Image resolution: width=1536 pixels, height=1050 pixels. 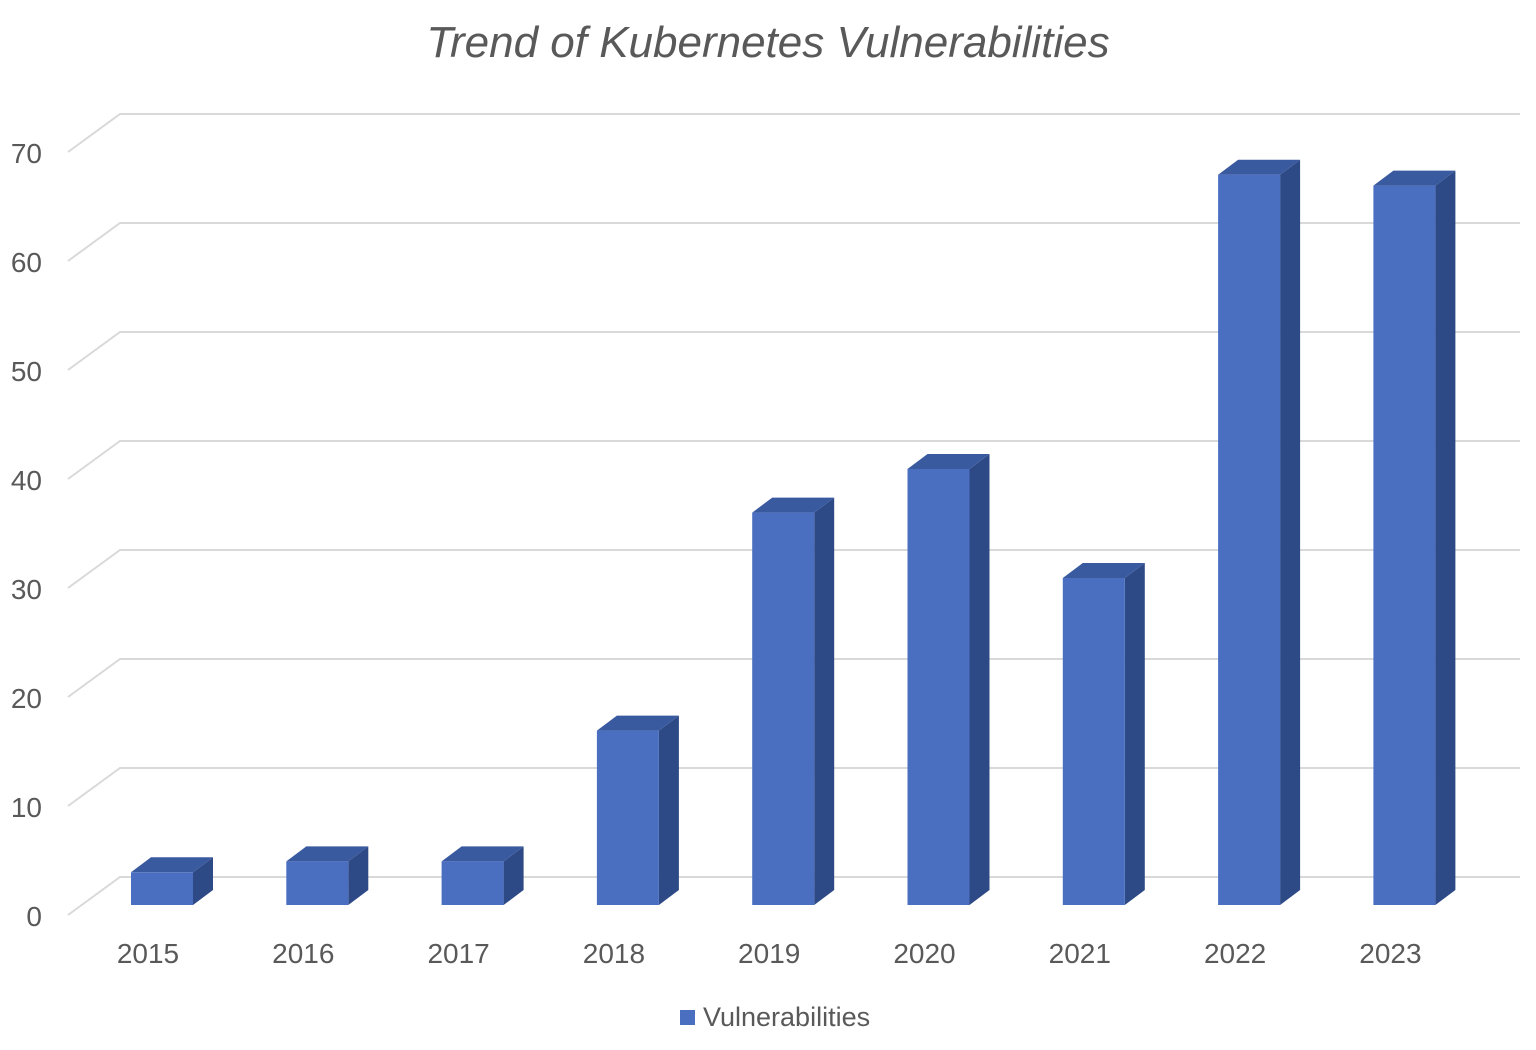 What do you see at coordinates (34, 916) in the screenshot?
I see `y-tick-label: 0` at bounding box center [34, 916].